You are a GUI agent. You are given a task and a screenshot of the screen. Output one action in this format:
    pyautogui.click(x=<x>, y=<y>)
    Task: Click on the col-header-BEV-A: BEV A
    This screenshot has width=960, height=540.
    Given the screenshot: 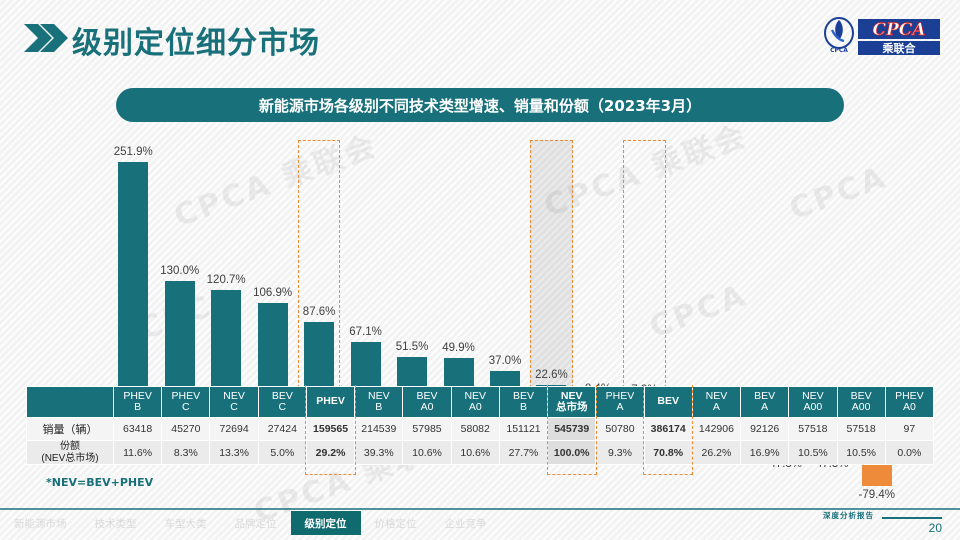 What is the action you would take?
    pyautogui.click(x=765, y=402)
    